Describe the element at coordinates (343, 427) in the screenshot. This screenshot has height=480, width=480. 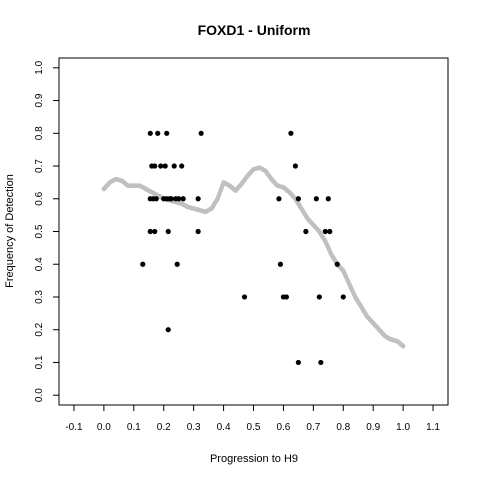
I see `x-tick-label: 0.8` at that location.